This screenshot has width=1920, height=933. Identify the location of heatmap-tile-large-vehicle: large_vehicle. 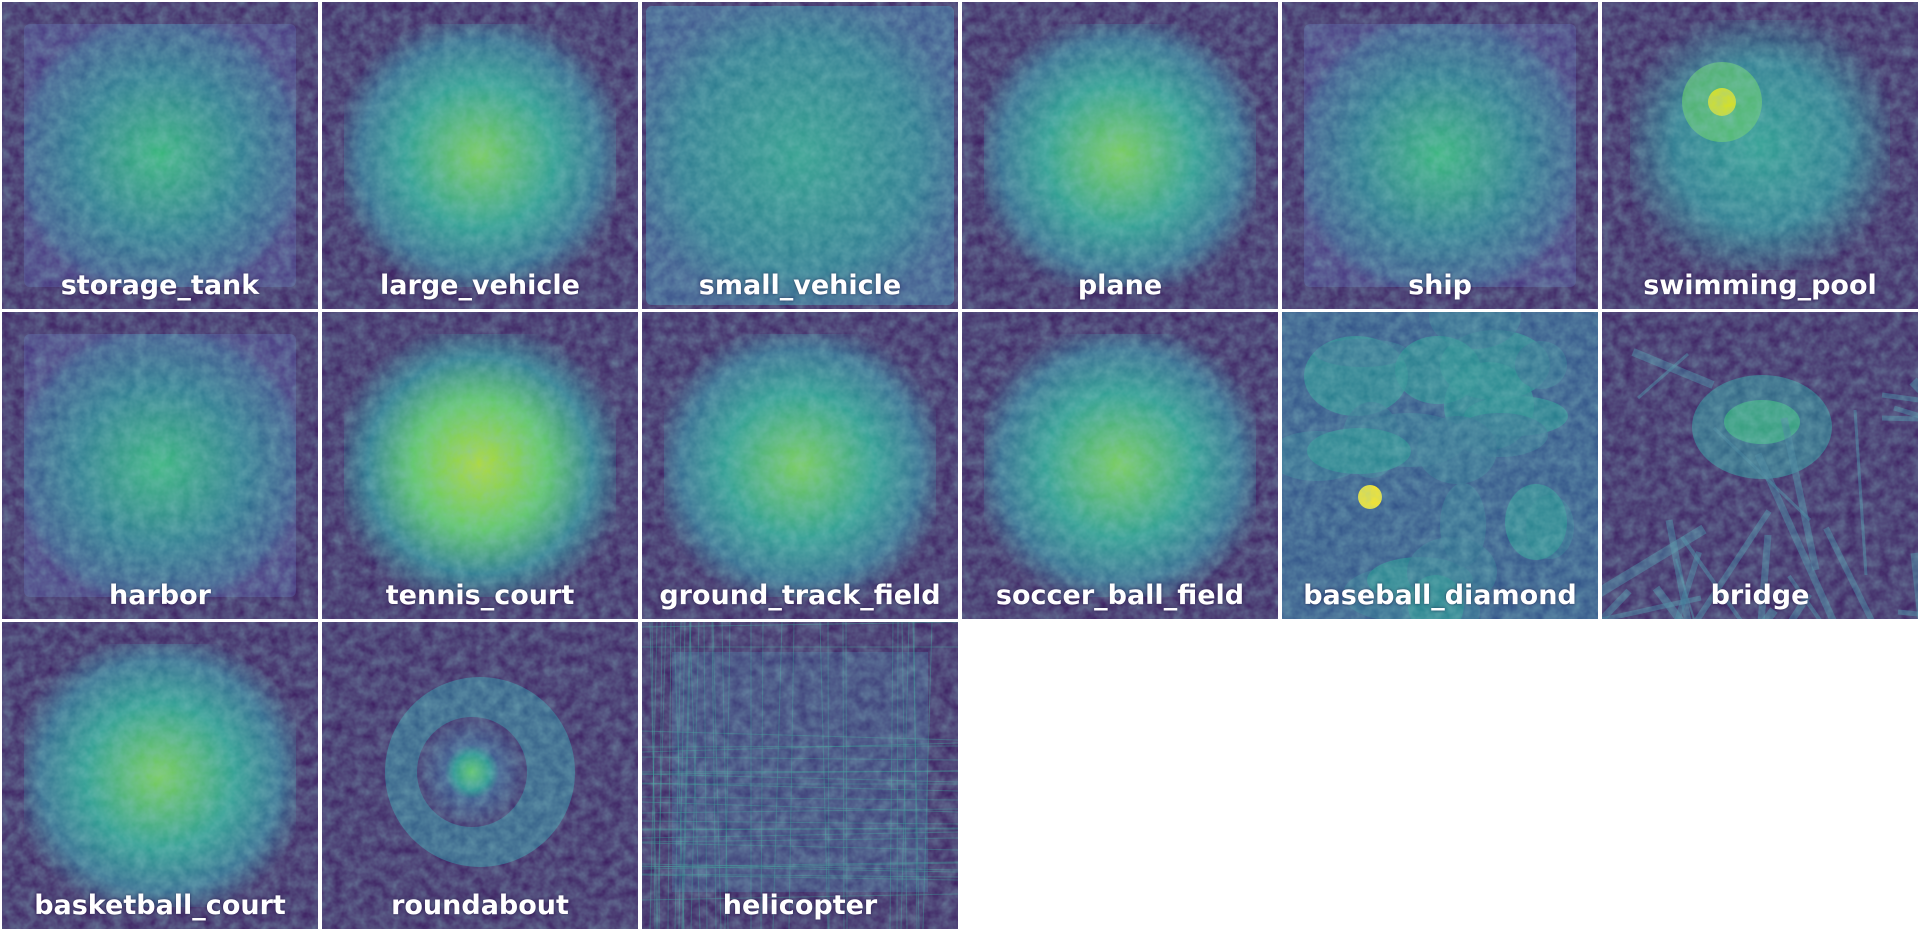
(480, 155).